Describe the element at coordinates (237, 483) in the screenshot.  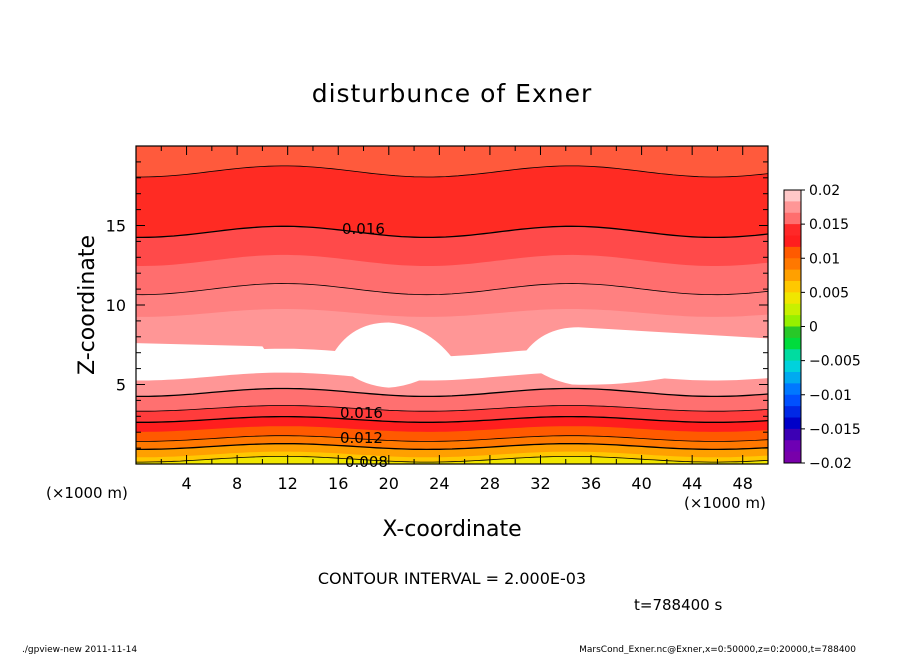
I see `x-tick-label: 8` at that location.